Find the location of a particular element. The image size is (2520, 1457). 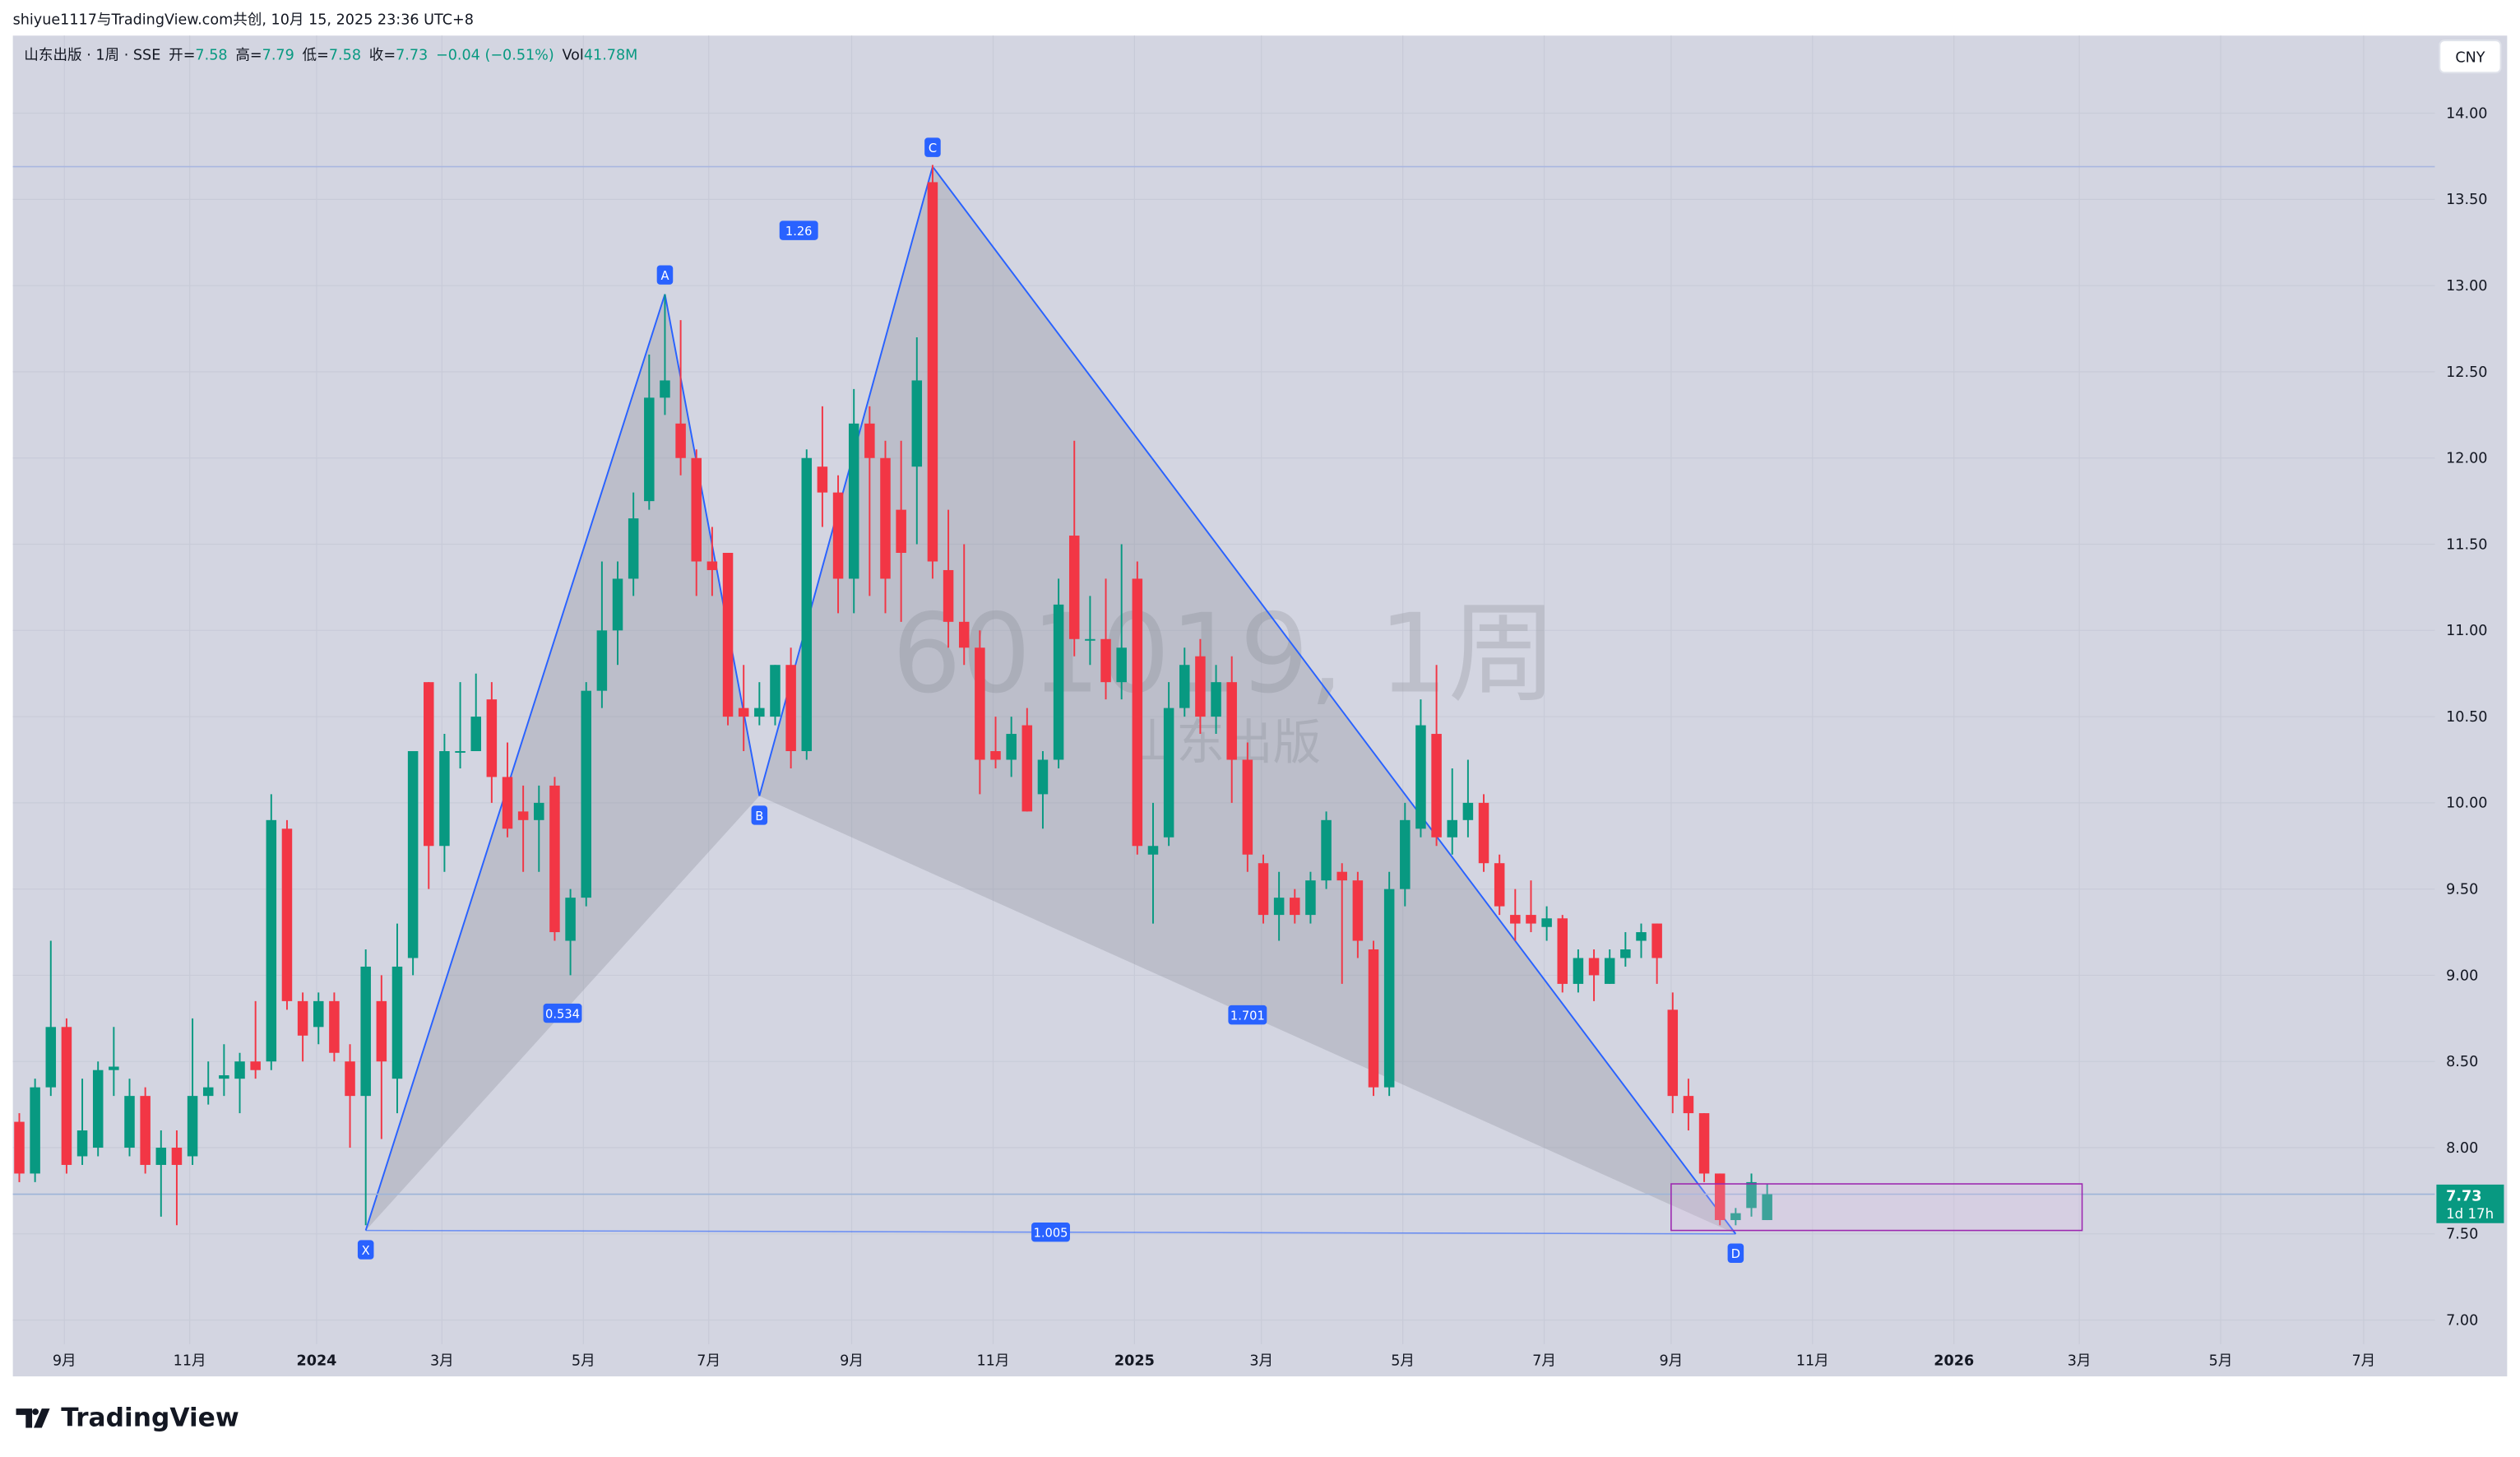

y-tick-label: 12.00 is located at coordinates (2466, 459).